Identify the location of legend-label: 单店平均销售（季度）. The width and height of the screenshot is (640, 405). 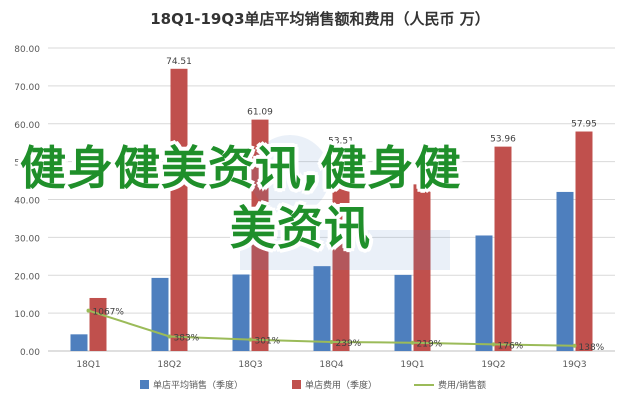
(198, 385).